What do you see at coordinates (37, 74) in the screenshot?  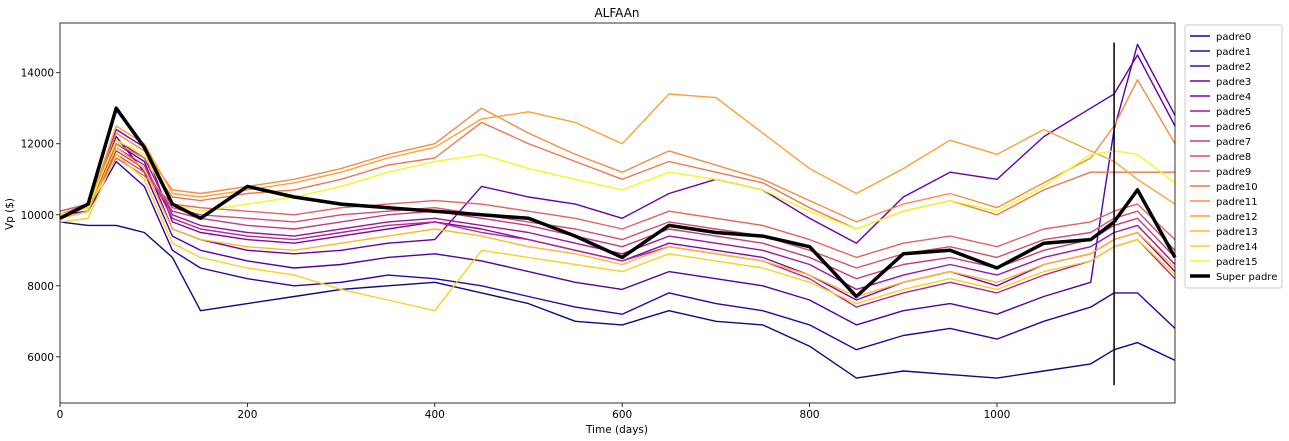 I see `y-tick-label: 14000` at bounding box center [37, 74].